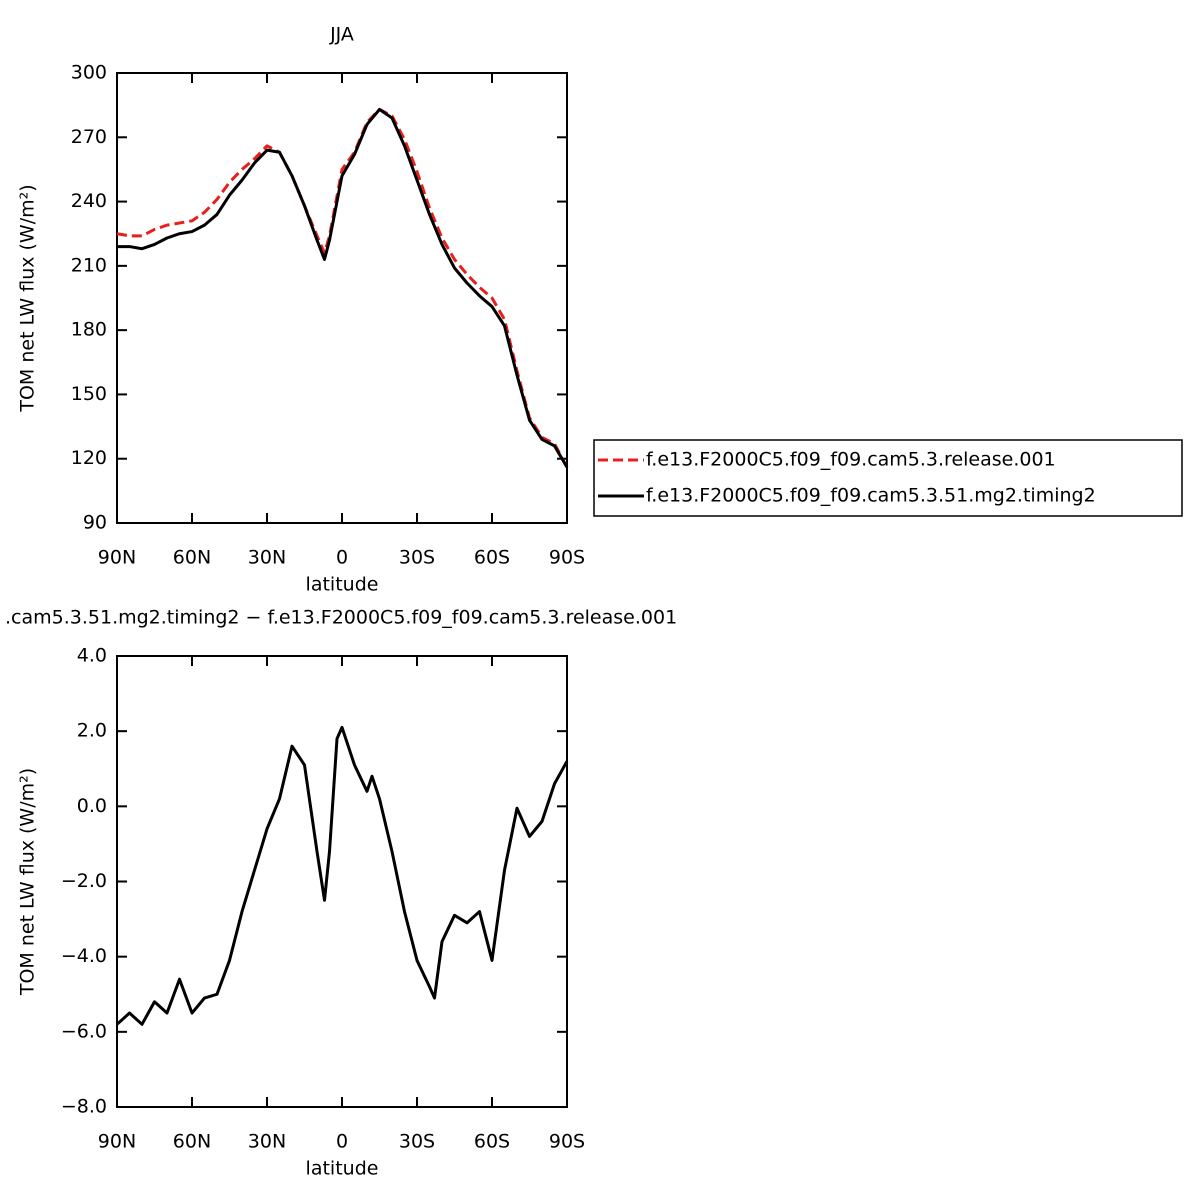 This screenshot has height=1202, width=1199. What do you see at coordinates (89, 265) in the screenshot?
I see `y-tick-label: 210` at bounding box center [89, 265].